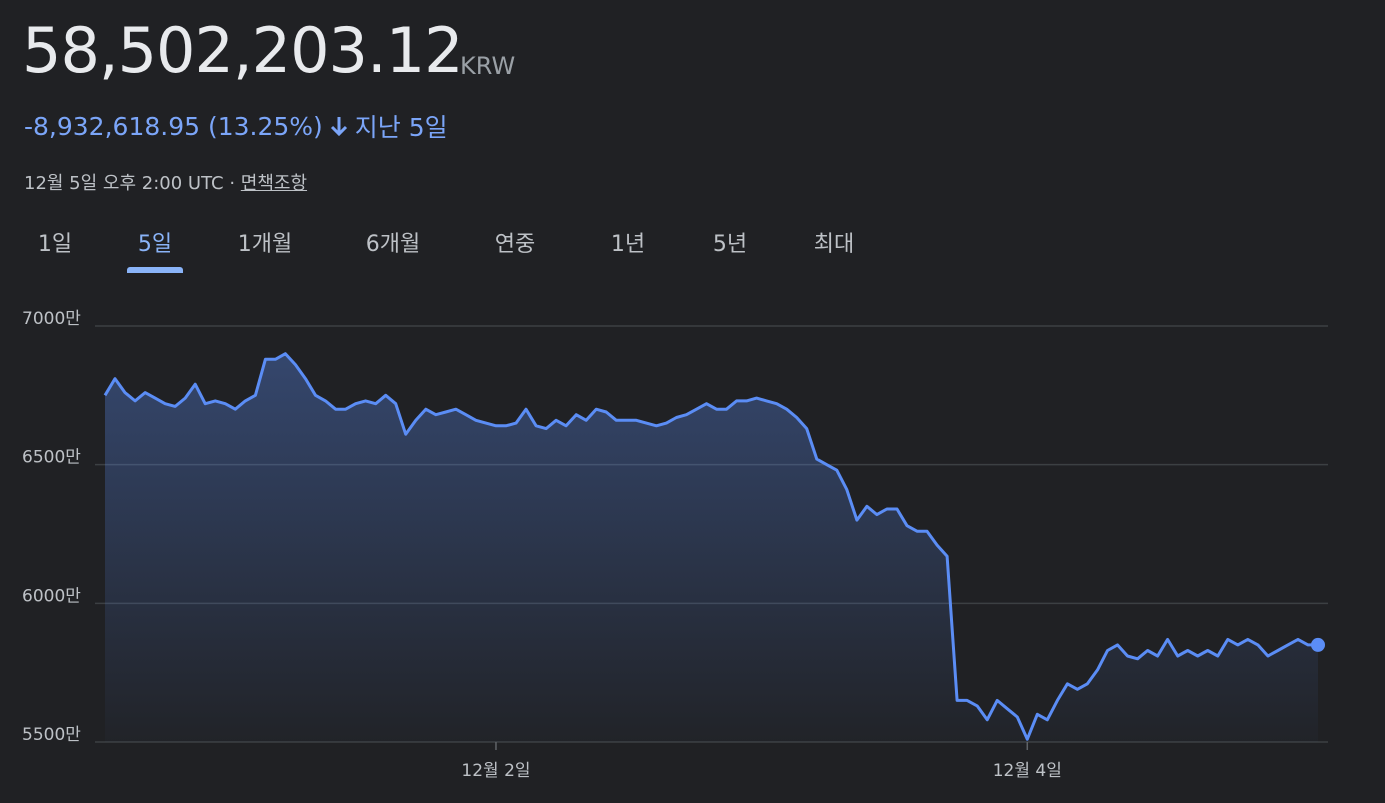  I want to click on disclaimer: 면책조항, so click(274, 183).